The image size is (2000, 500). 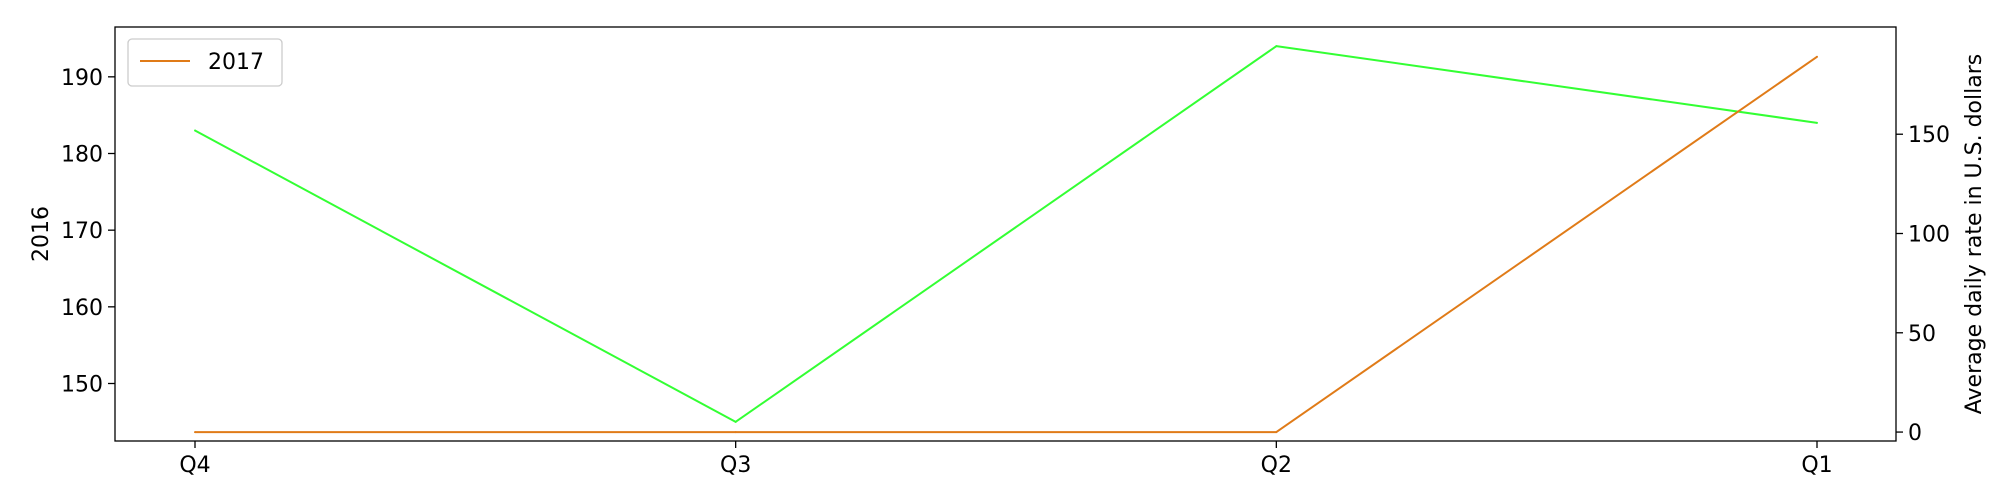 What do you see at coordinates (735, 432) in the screenshot?
I see `data-point-2017-Q3` at bounding box center [735, 432].